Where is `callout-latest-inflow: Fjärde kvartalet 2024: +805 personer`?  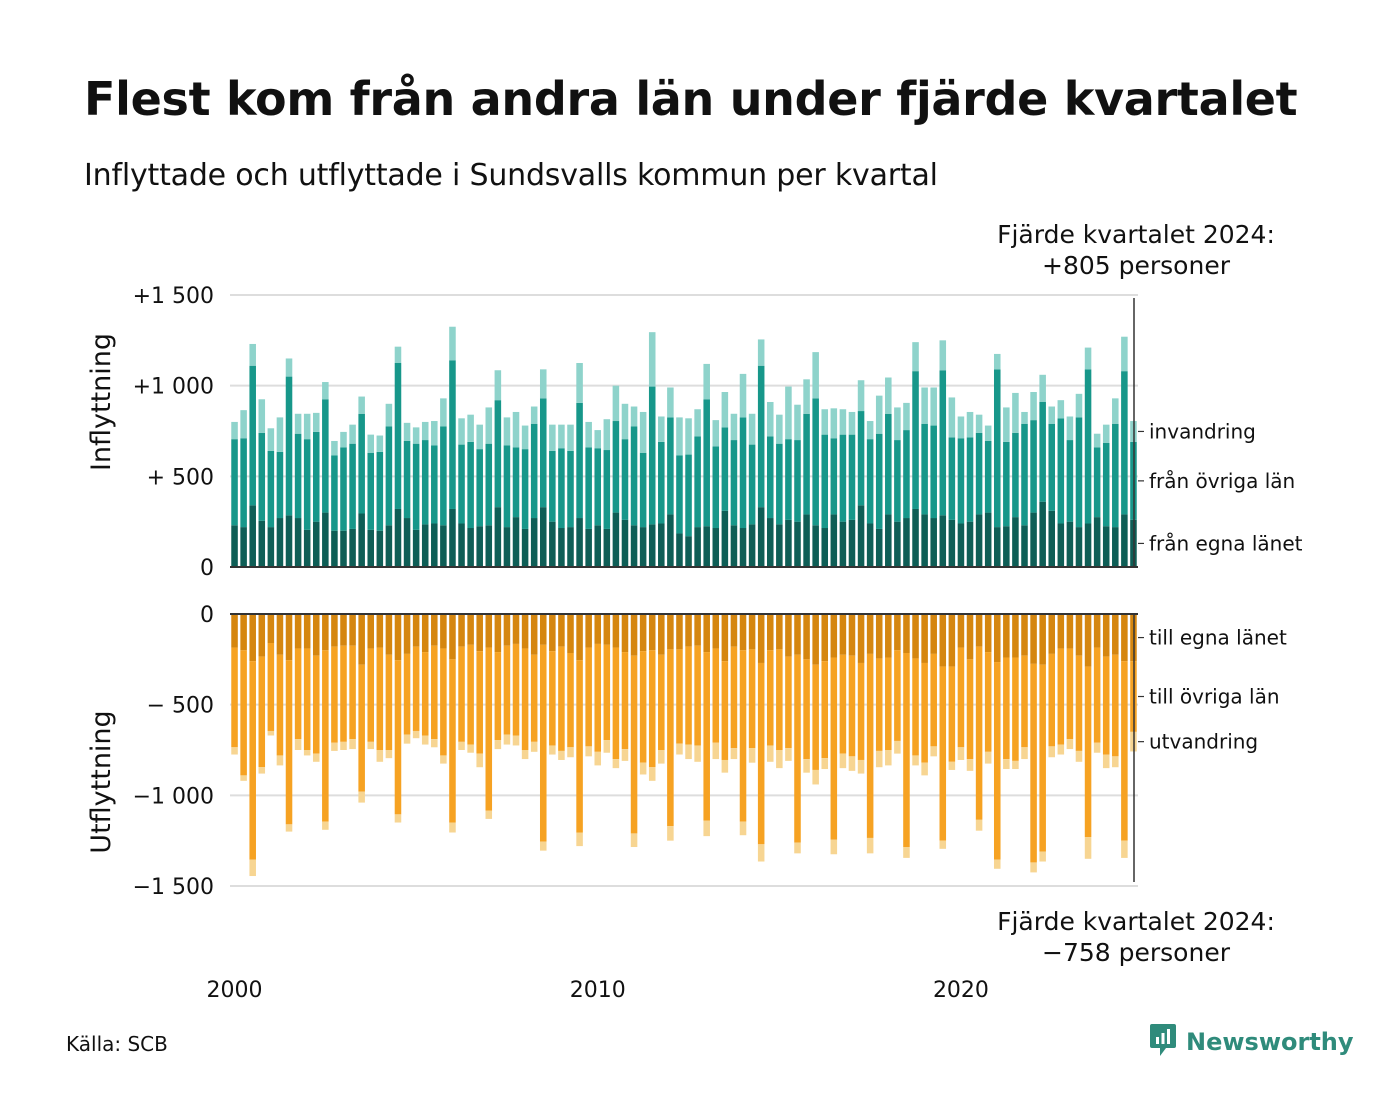 callout-latest-inflow: Fjärde kvartalet 2024: +805 personer is located at coordinates (1136, 250).